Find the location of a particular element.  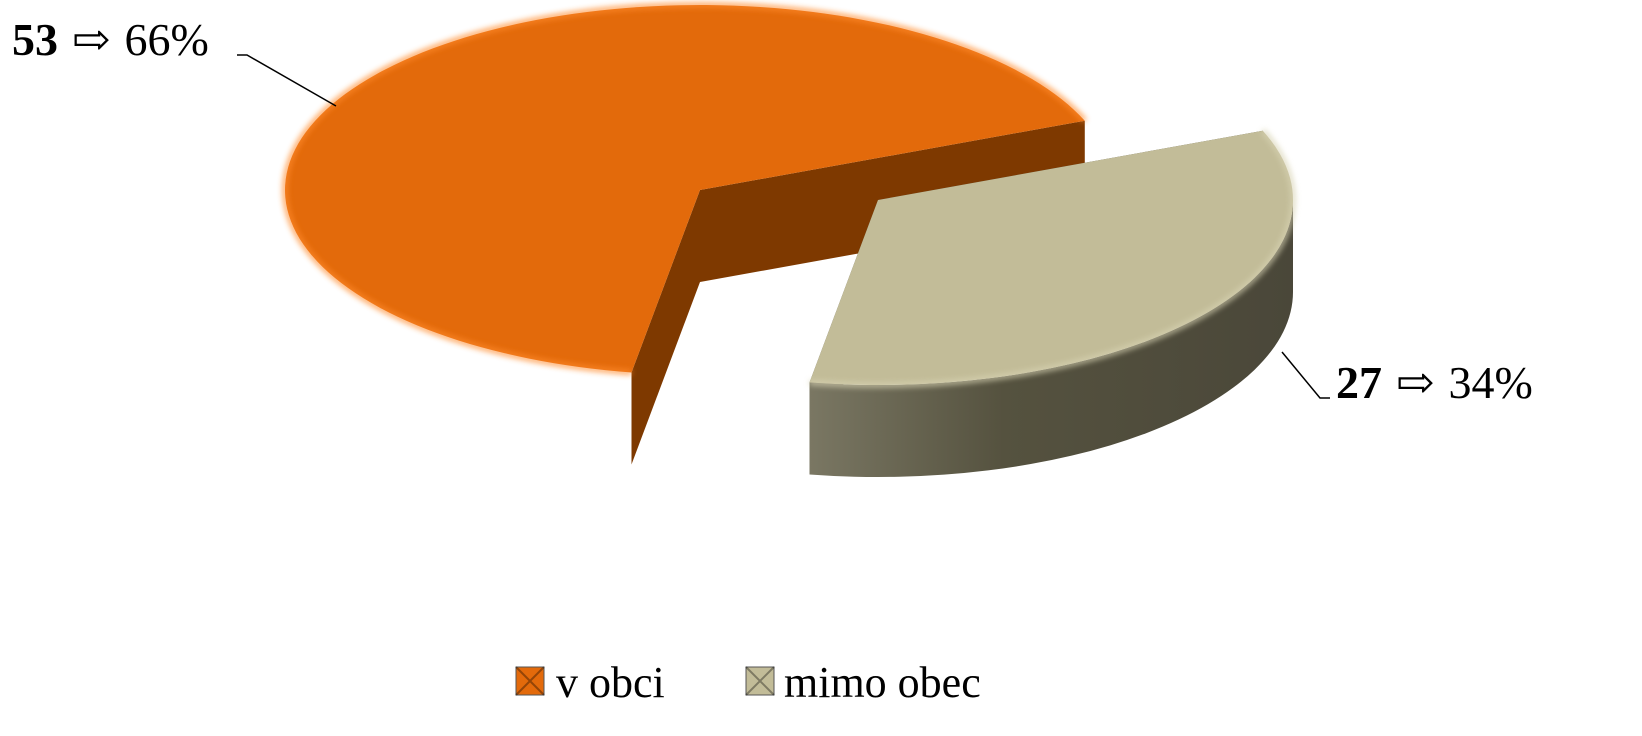

legend: v obci mimo obec is located at coordinates (748, 682).